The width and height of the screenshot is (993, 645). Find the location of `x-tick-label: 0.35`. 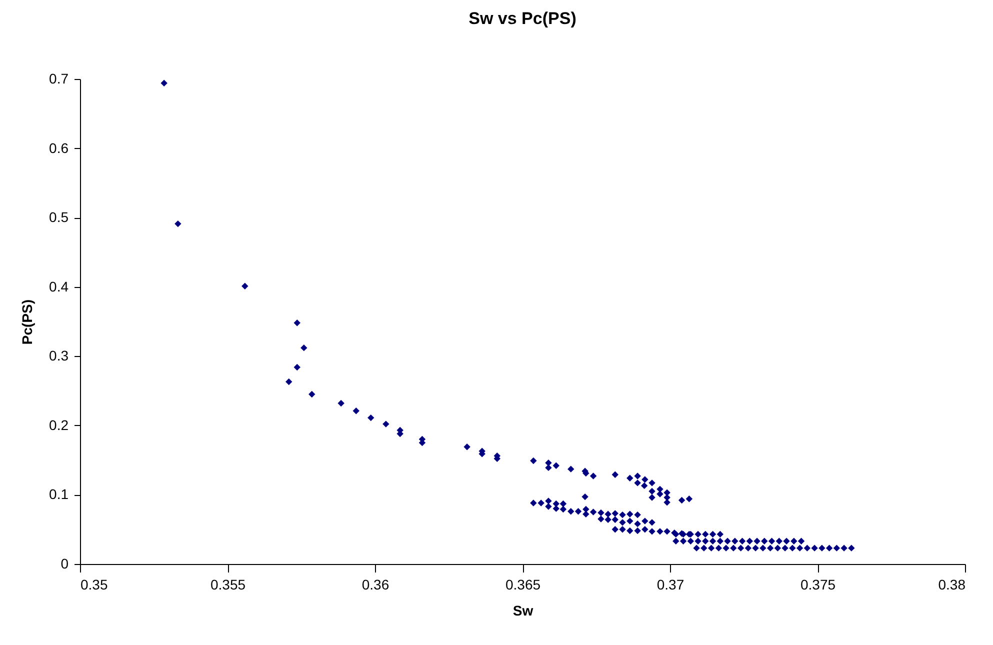

x-tick-label: 0.35 is located at coordinates (94, 584).